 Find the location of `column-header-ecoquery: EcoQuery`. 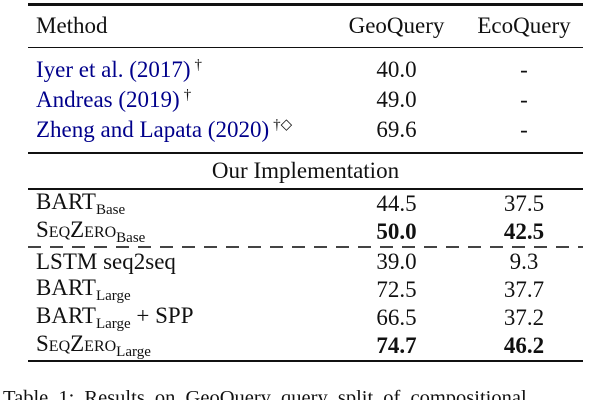

column-header-ecoquery: EcoQuery is located at coordinates (524, 26).